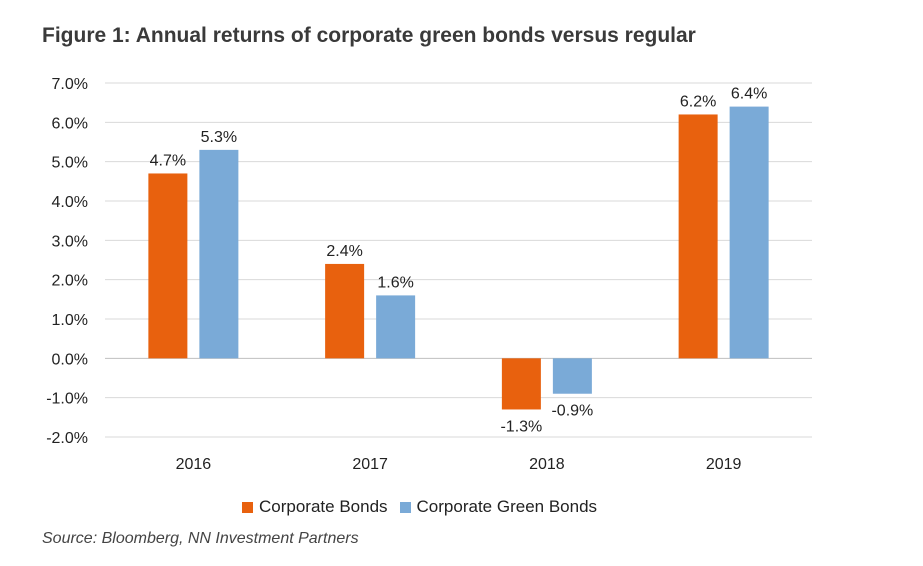 Image resolution: width=923 pixels, height=566 pixels. What do you see at coordinates (572, 411) in the screenshot?
I see `data-label: -0.9%` at bounding box center [572, 411].